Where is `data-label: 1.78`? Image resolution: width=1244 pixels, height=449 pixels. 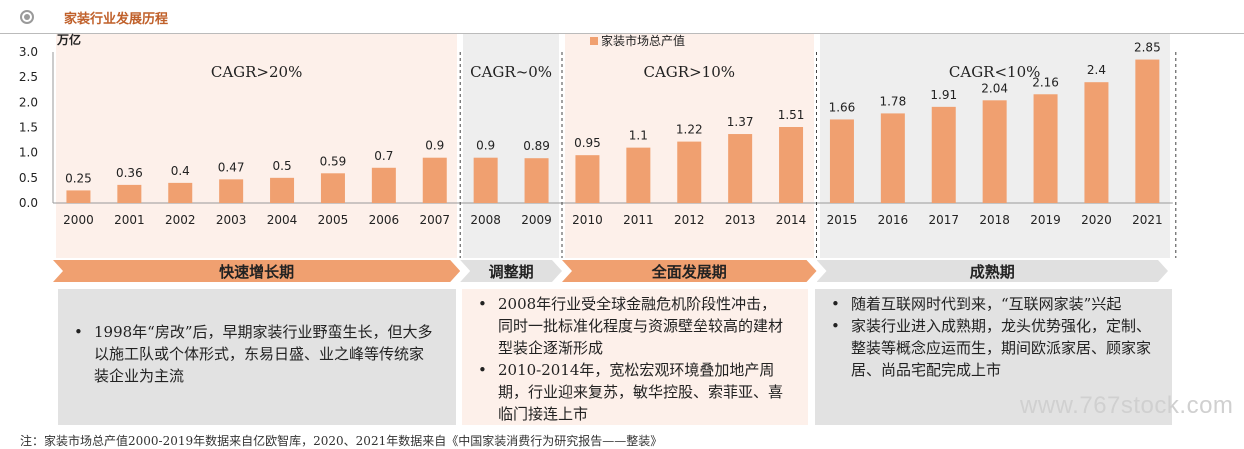 data-label: 1.78 is located at coordinates (892, 101).